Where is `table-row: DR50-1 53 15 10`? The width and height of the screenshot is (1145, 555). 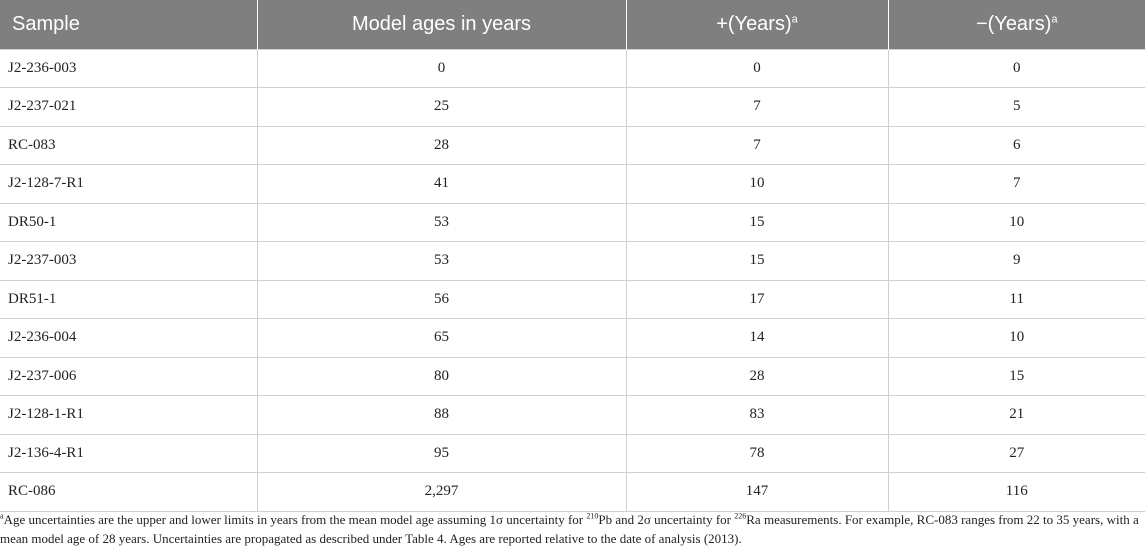
table-row: DR50-1 53 15 10 is located at coordinates (572, 222).